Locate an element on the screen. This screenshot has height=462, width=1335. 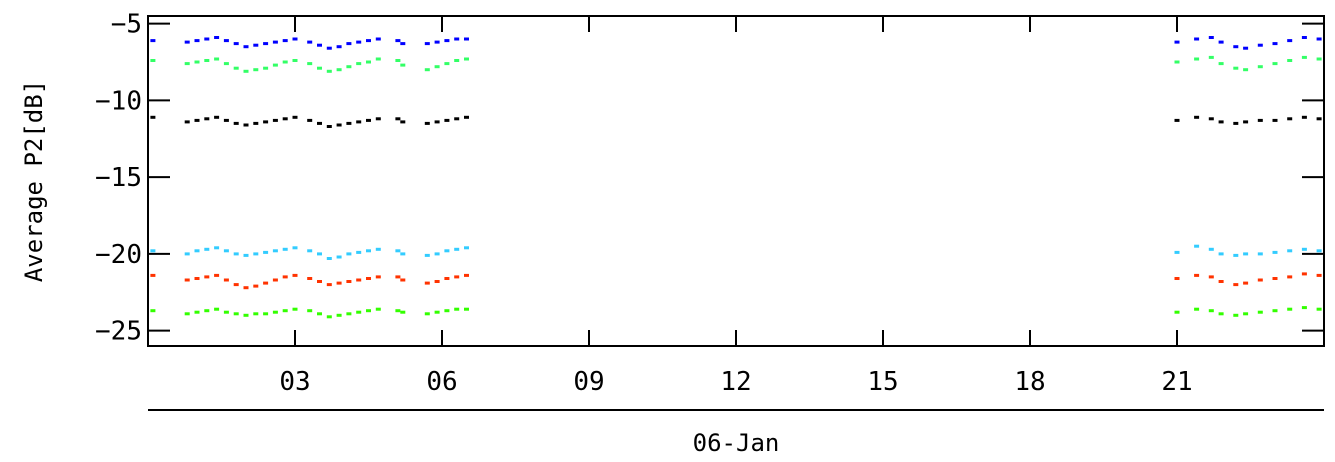
y-tick-label: −25 is located at coordinates (118, 332).